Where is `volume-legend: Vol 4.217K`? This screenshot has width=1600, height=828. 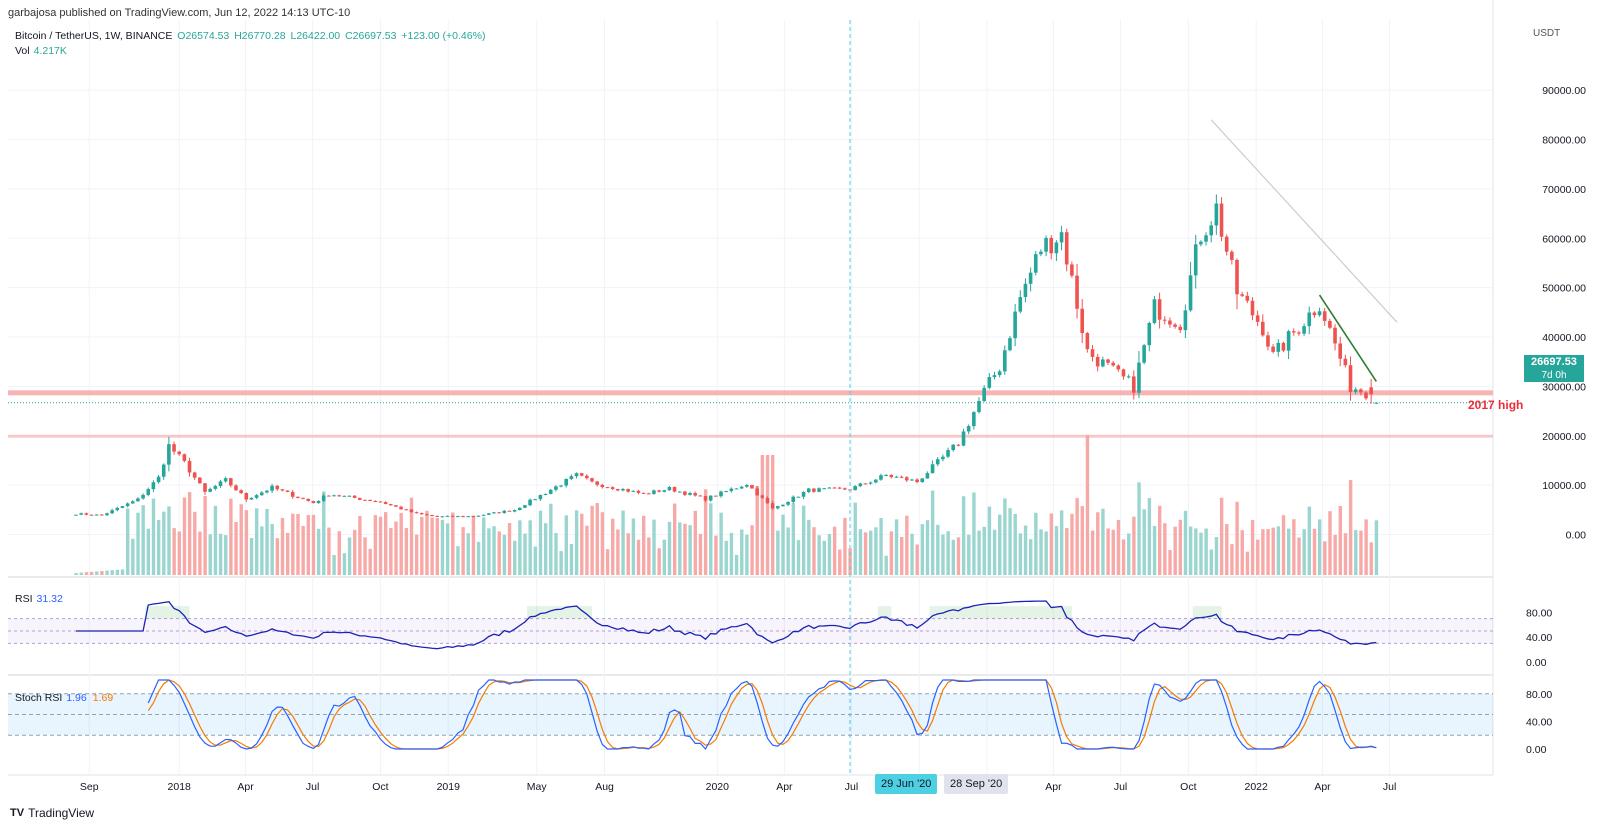
volume-legend: Vol 4.217K is located at coordinates (41, 51).